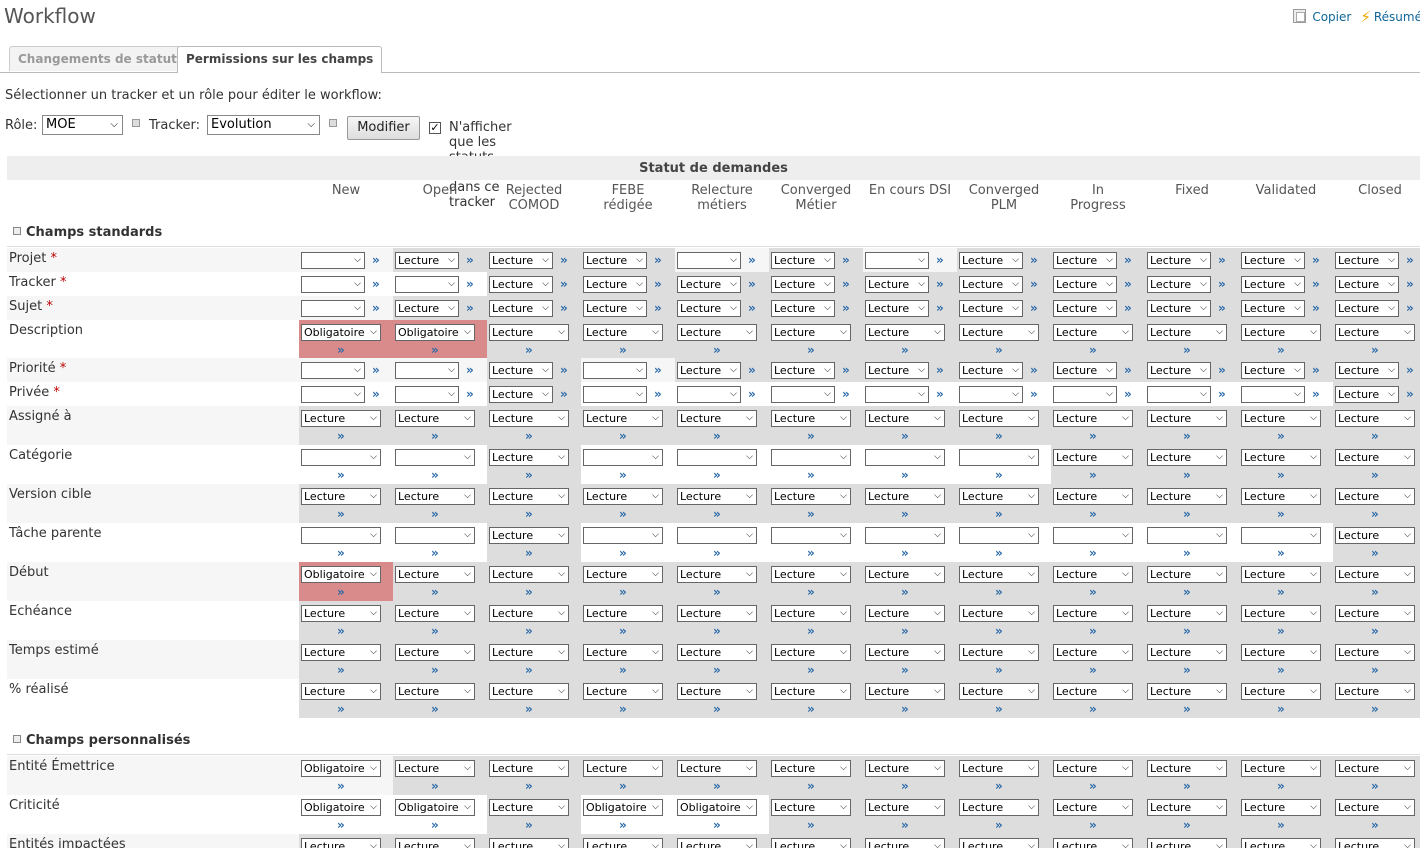 This screenshot has width=1420, height=848. I want to click on copy-link: Copier, so click(1332, 17).